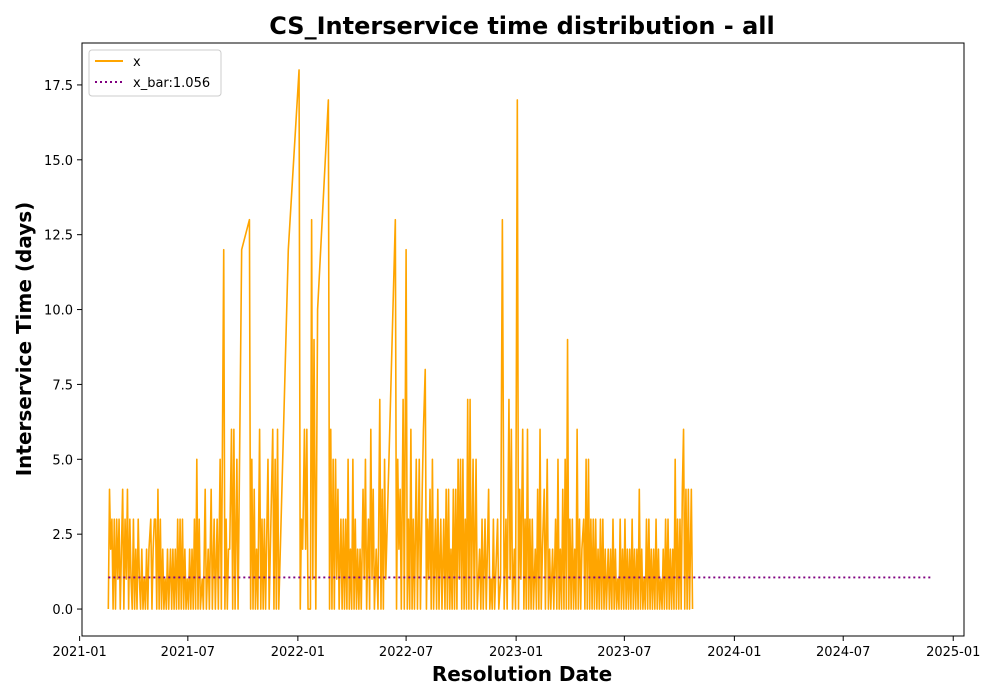 The height and width of the screenshot is (700, 1000). Describe the element at coordinates (58, 86) in the screenshot. I see `y-tick-label: 17.5` at that location.